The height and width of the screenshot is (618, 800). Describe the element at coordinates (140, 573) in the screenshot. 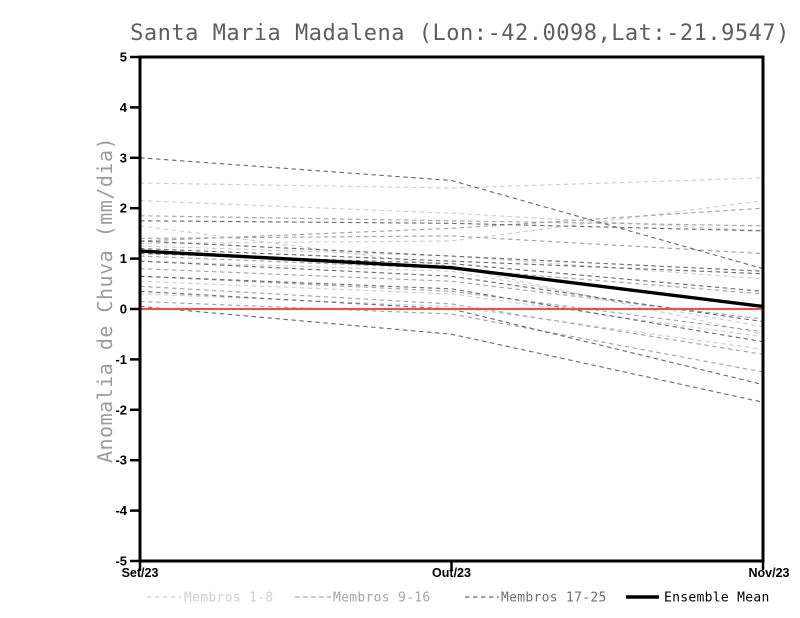

I see `x-tick-label: Set/23` at that location.